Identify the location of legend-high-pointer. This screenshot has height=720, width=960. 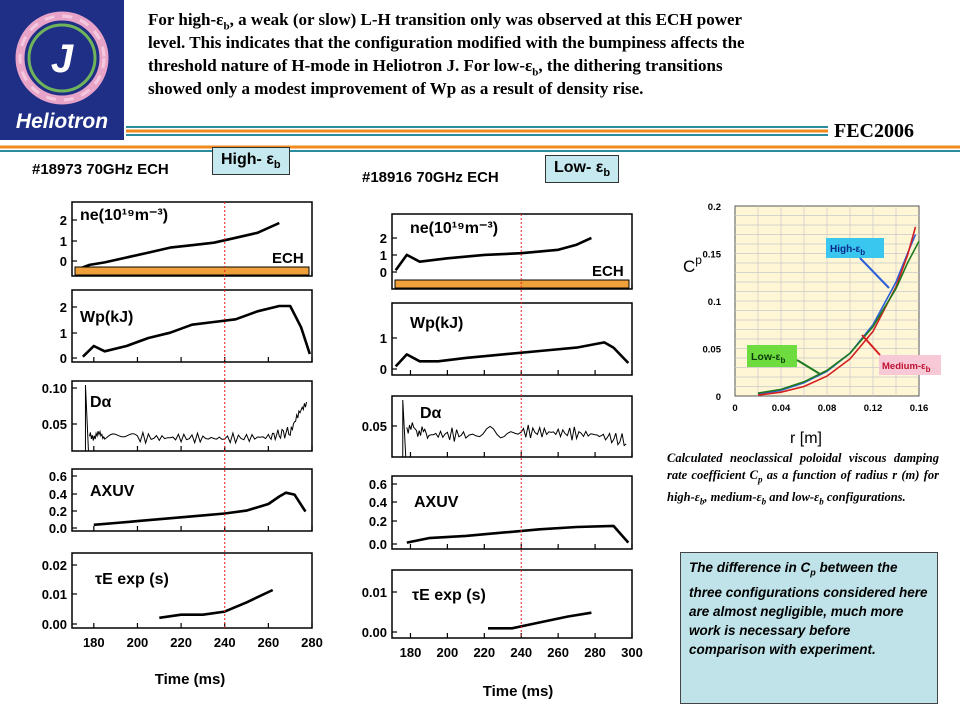
(874, 273).